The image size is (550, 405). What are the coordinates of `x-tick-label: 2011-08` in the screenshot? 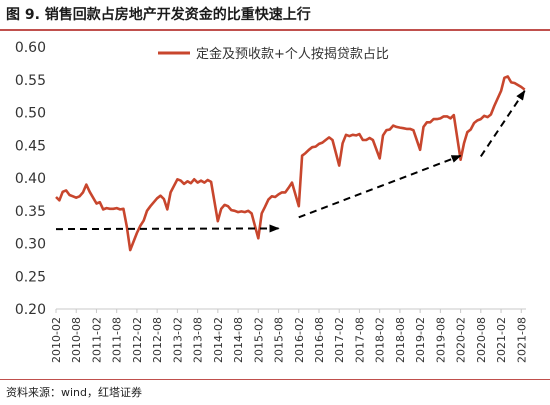 It's located at (117, 340).